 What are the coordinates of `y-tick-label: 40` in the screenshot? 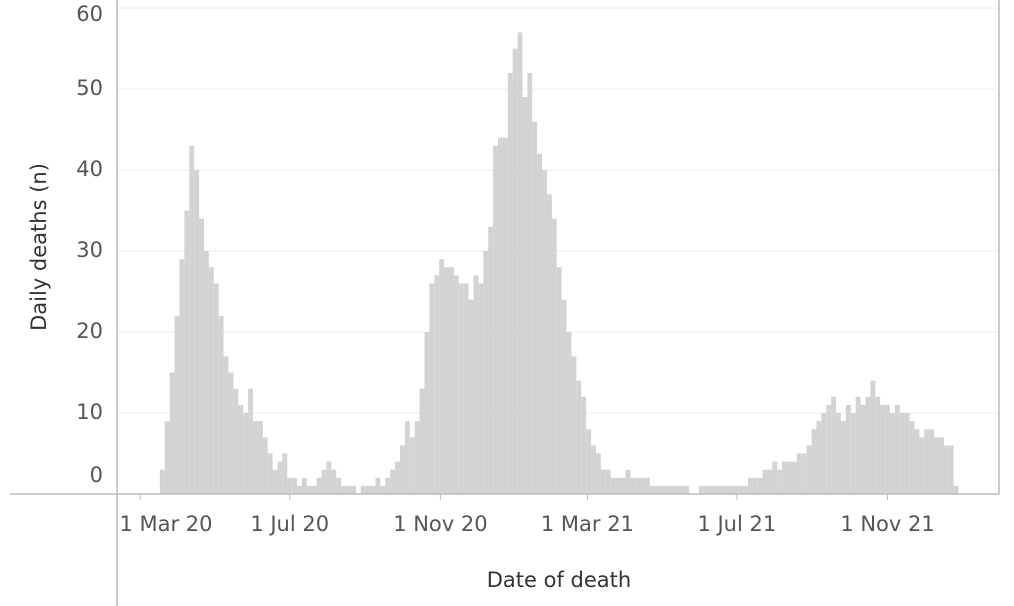 It's located at (89, 169).